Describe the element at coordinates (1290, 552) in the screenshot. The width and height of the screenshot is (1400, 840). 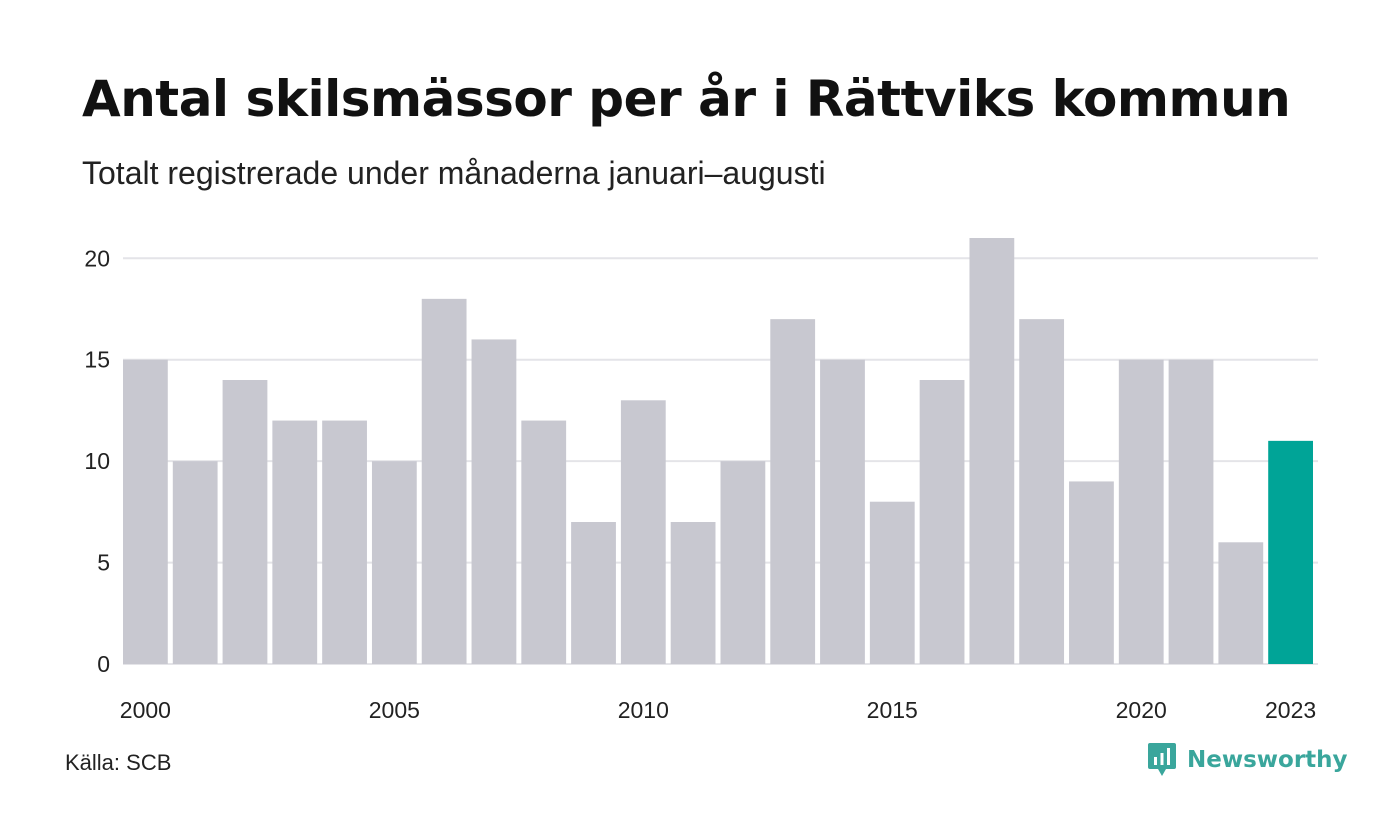
I see `bar-2023` at that location.